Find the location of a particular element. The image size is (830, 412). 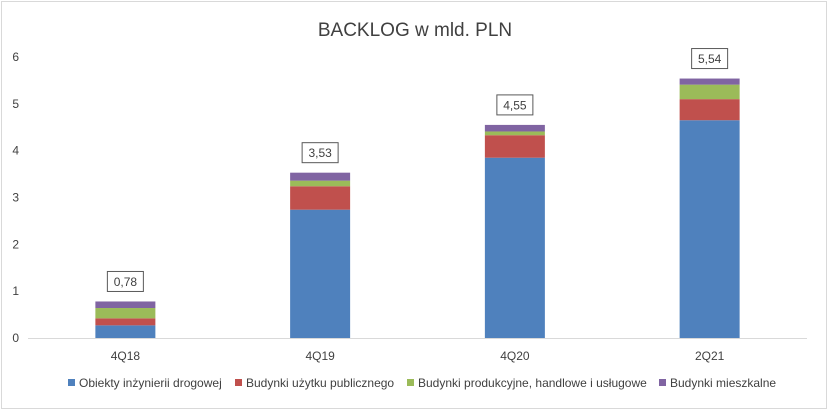

x-tick-label: 2Q21 is located at coordinates (710, 356).